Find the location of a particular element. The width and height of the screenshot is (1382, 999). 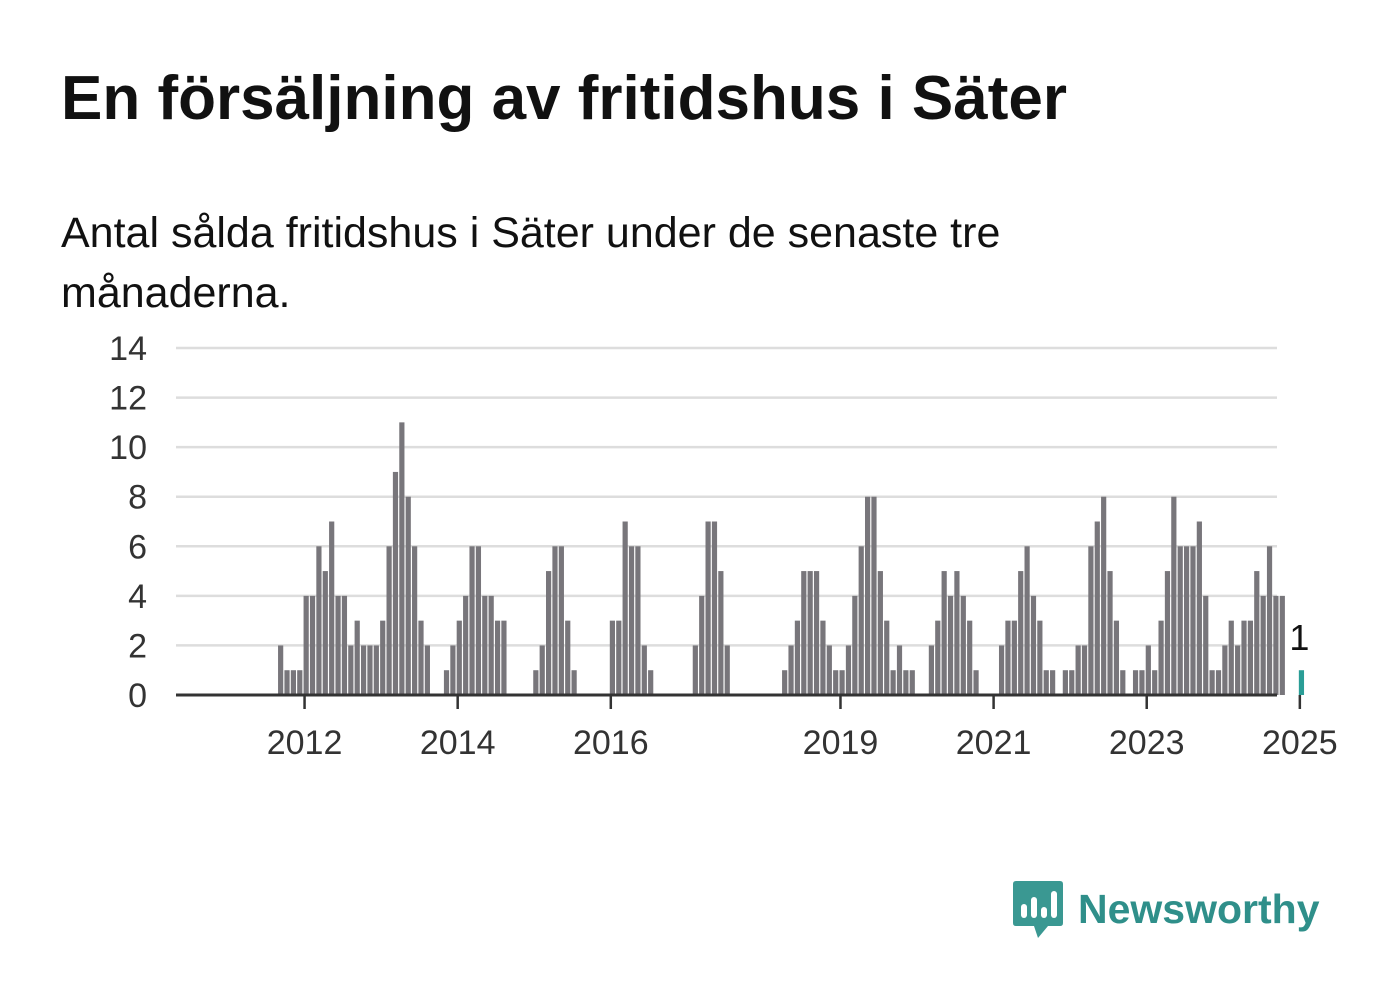

highlight-bar is located at coordinates (1301, 682).